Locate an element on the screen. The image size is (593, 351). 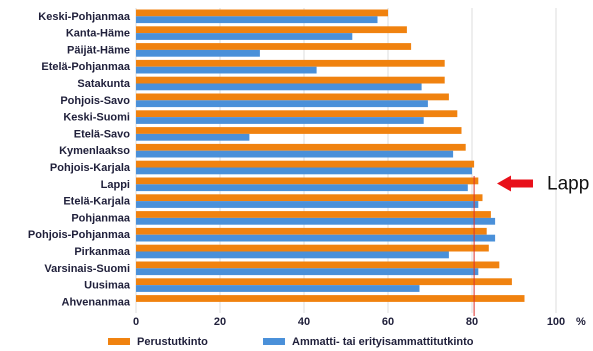
category-label: Päijät-Häme is located at coordinates (98, 50).